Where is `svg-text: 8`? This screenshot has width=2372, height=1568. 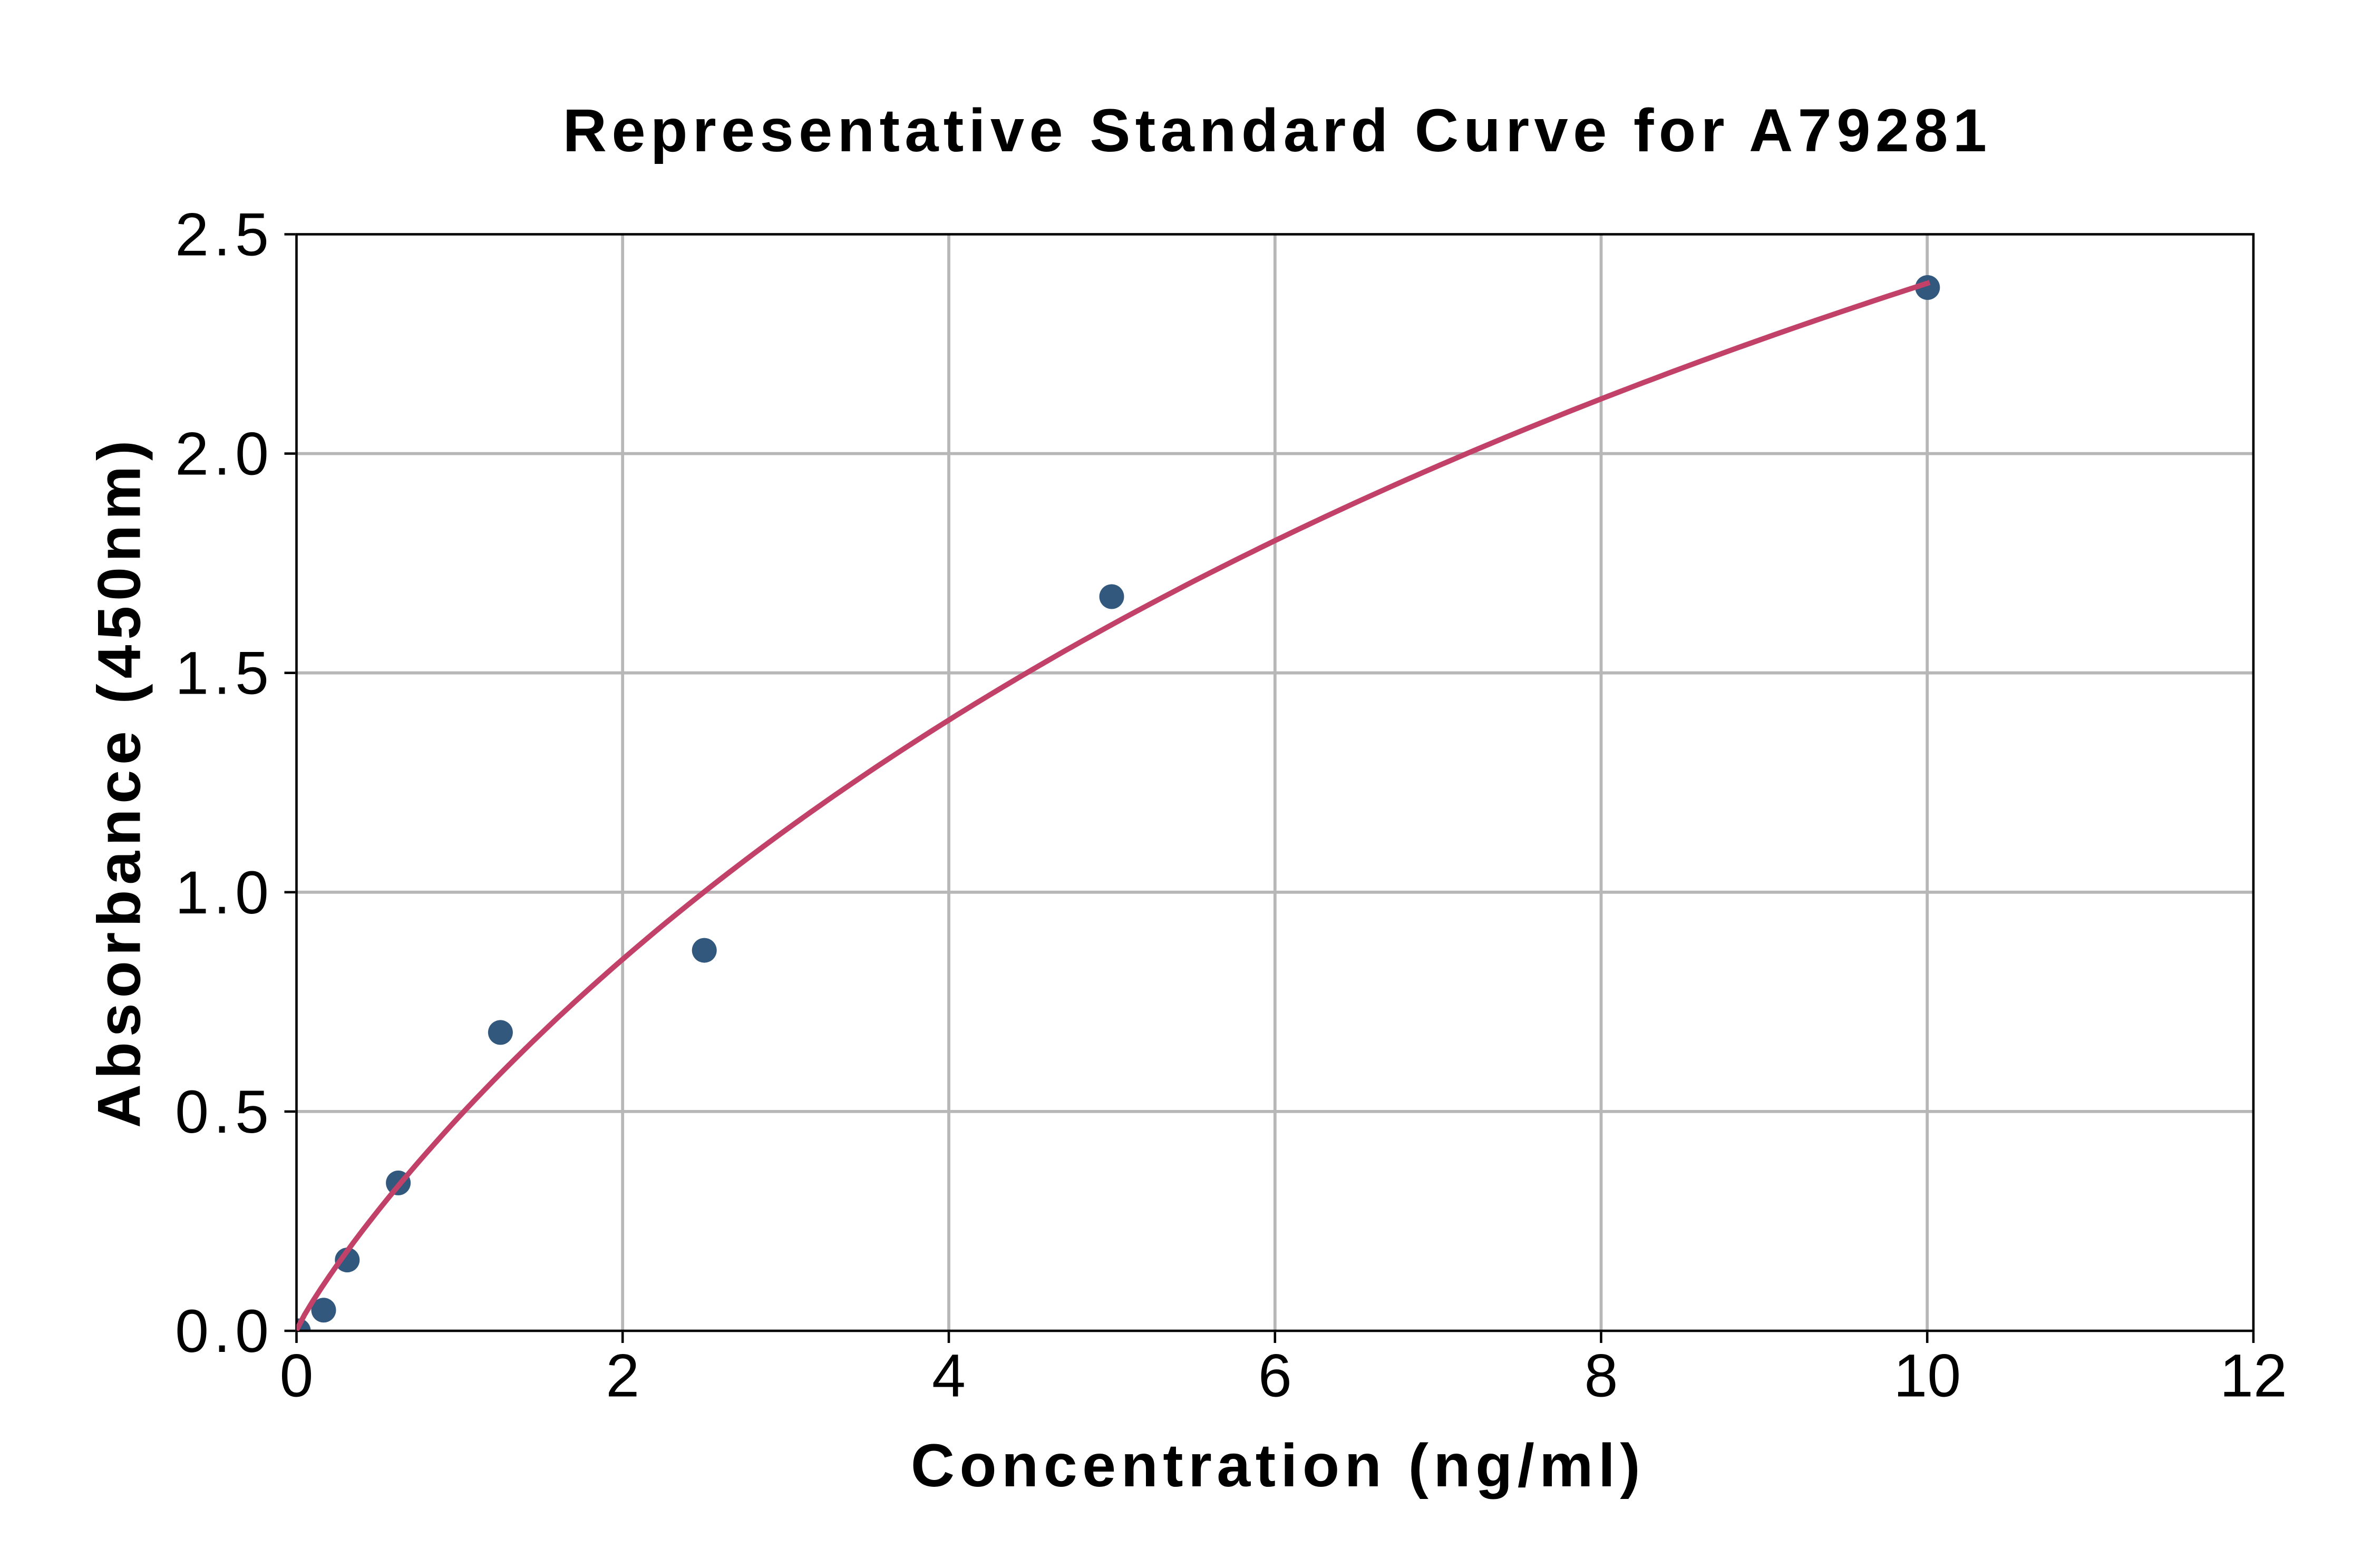
svg-text: 8 is located at coordinates (1601, 1376).